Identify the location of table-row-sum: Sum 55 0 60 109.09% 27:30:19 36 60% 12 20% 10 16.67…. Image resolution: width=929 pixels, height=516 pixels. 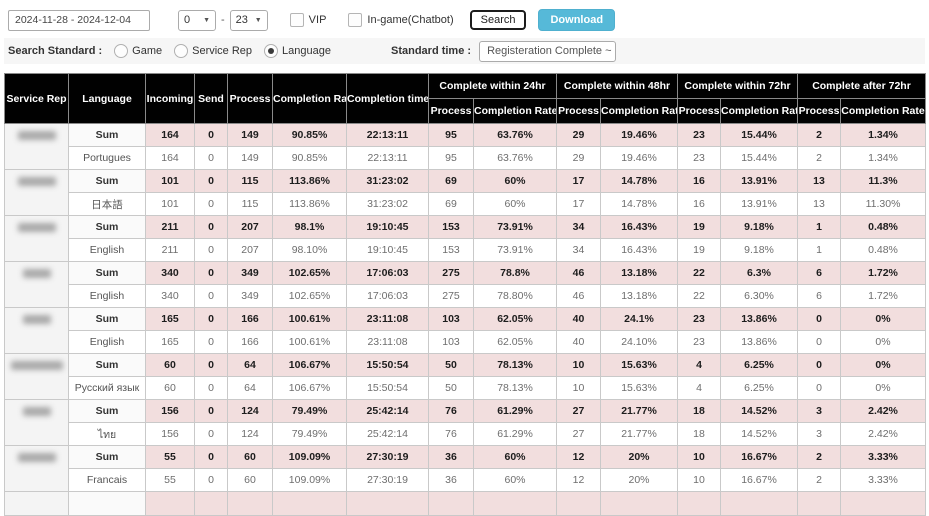
(465, 468).